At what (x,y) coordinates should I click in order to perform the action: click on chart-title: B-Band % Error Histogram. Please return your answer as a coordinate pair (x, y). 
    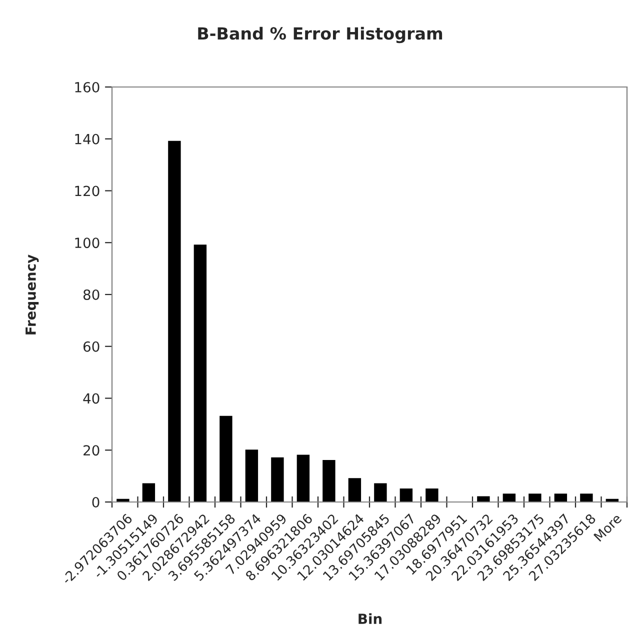
    Looking at the image, I should click on (320, 35).